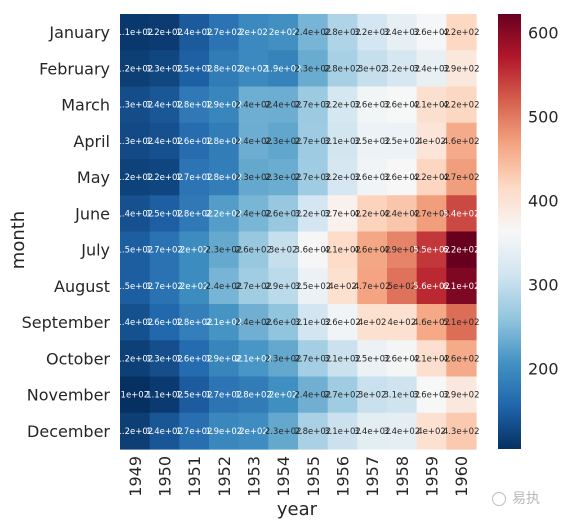 The image size is (565, 523). I want to click on colorbar-tick-label: 600, so click(543, 32).